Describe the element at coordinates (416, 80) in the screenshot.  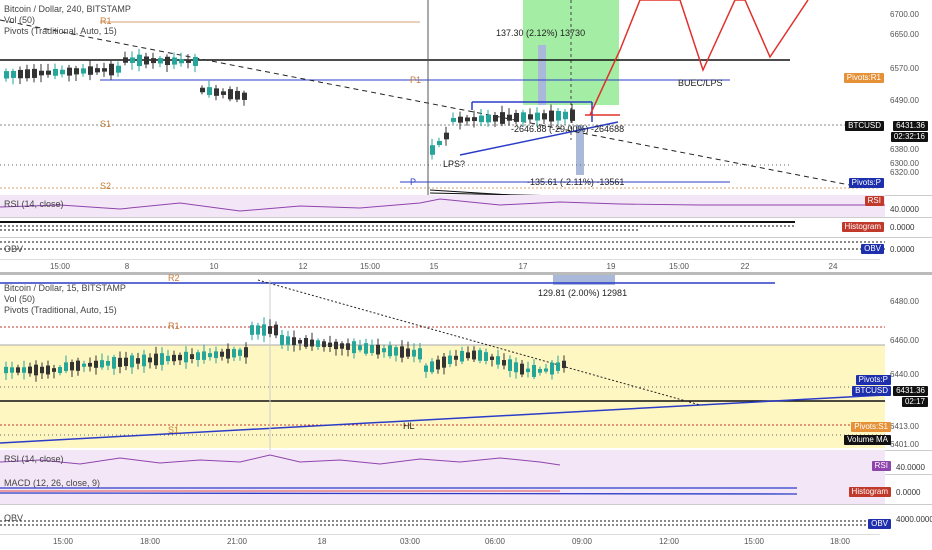
I see `pivot-label-p1: P1` at that location.